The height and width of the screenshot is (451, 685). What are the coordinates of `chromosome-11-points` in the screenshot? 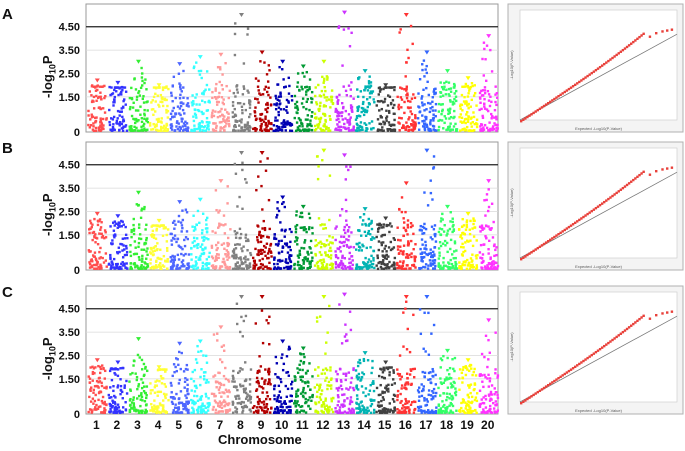 It's located at (303, 380).